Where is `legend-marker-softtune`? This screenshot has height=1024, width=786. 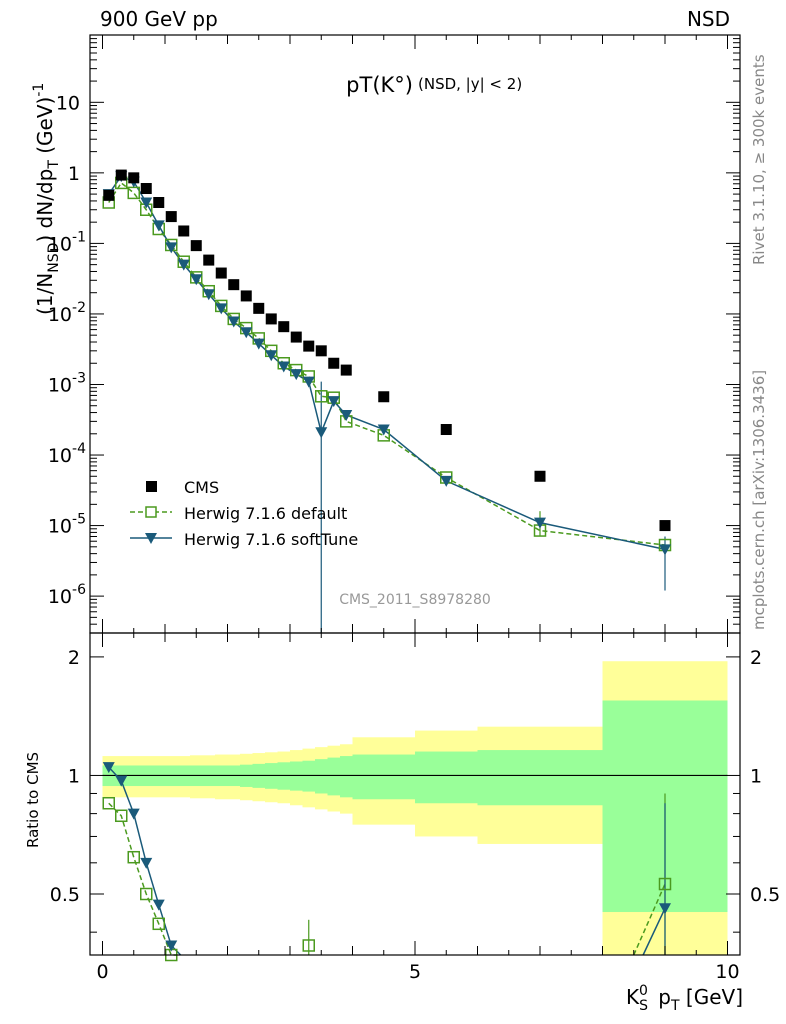 legend-marker-softtune is located at coordinates (151, 538).